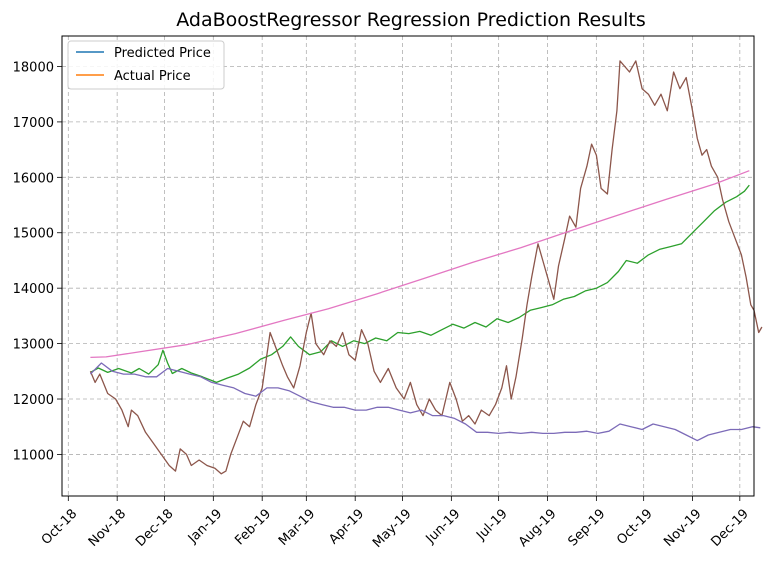 The width and height of the screenshot is (771, 562). Describe the element at coordinates (33, 455) in the screenshot. I see `y-tick-label: 11000` at that location.